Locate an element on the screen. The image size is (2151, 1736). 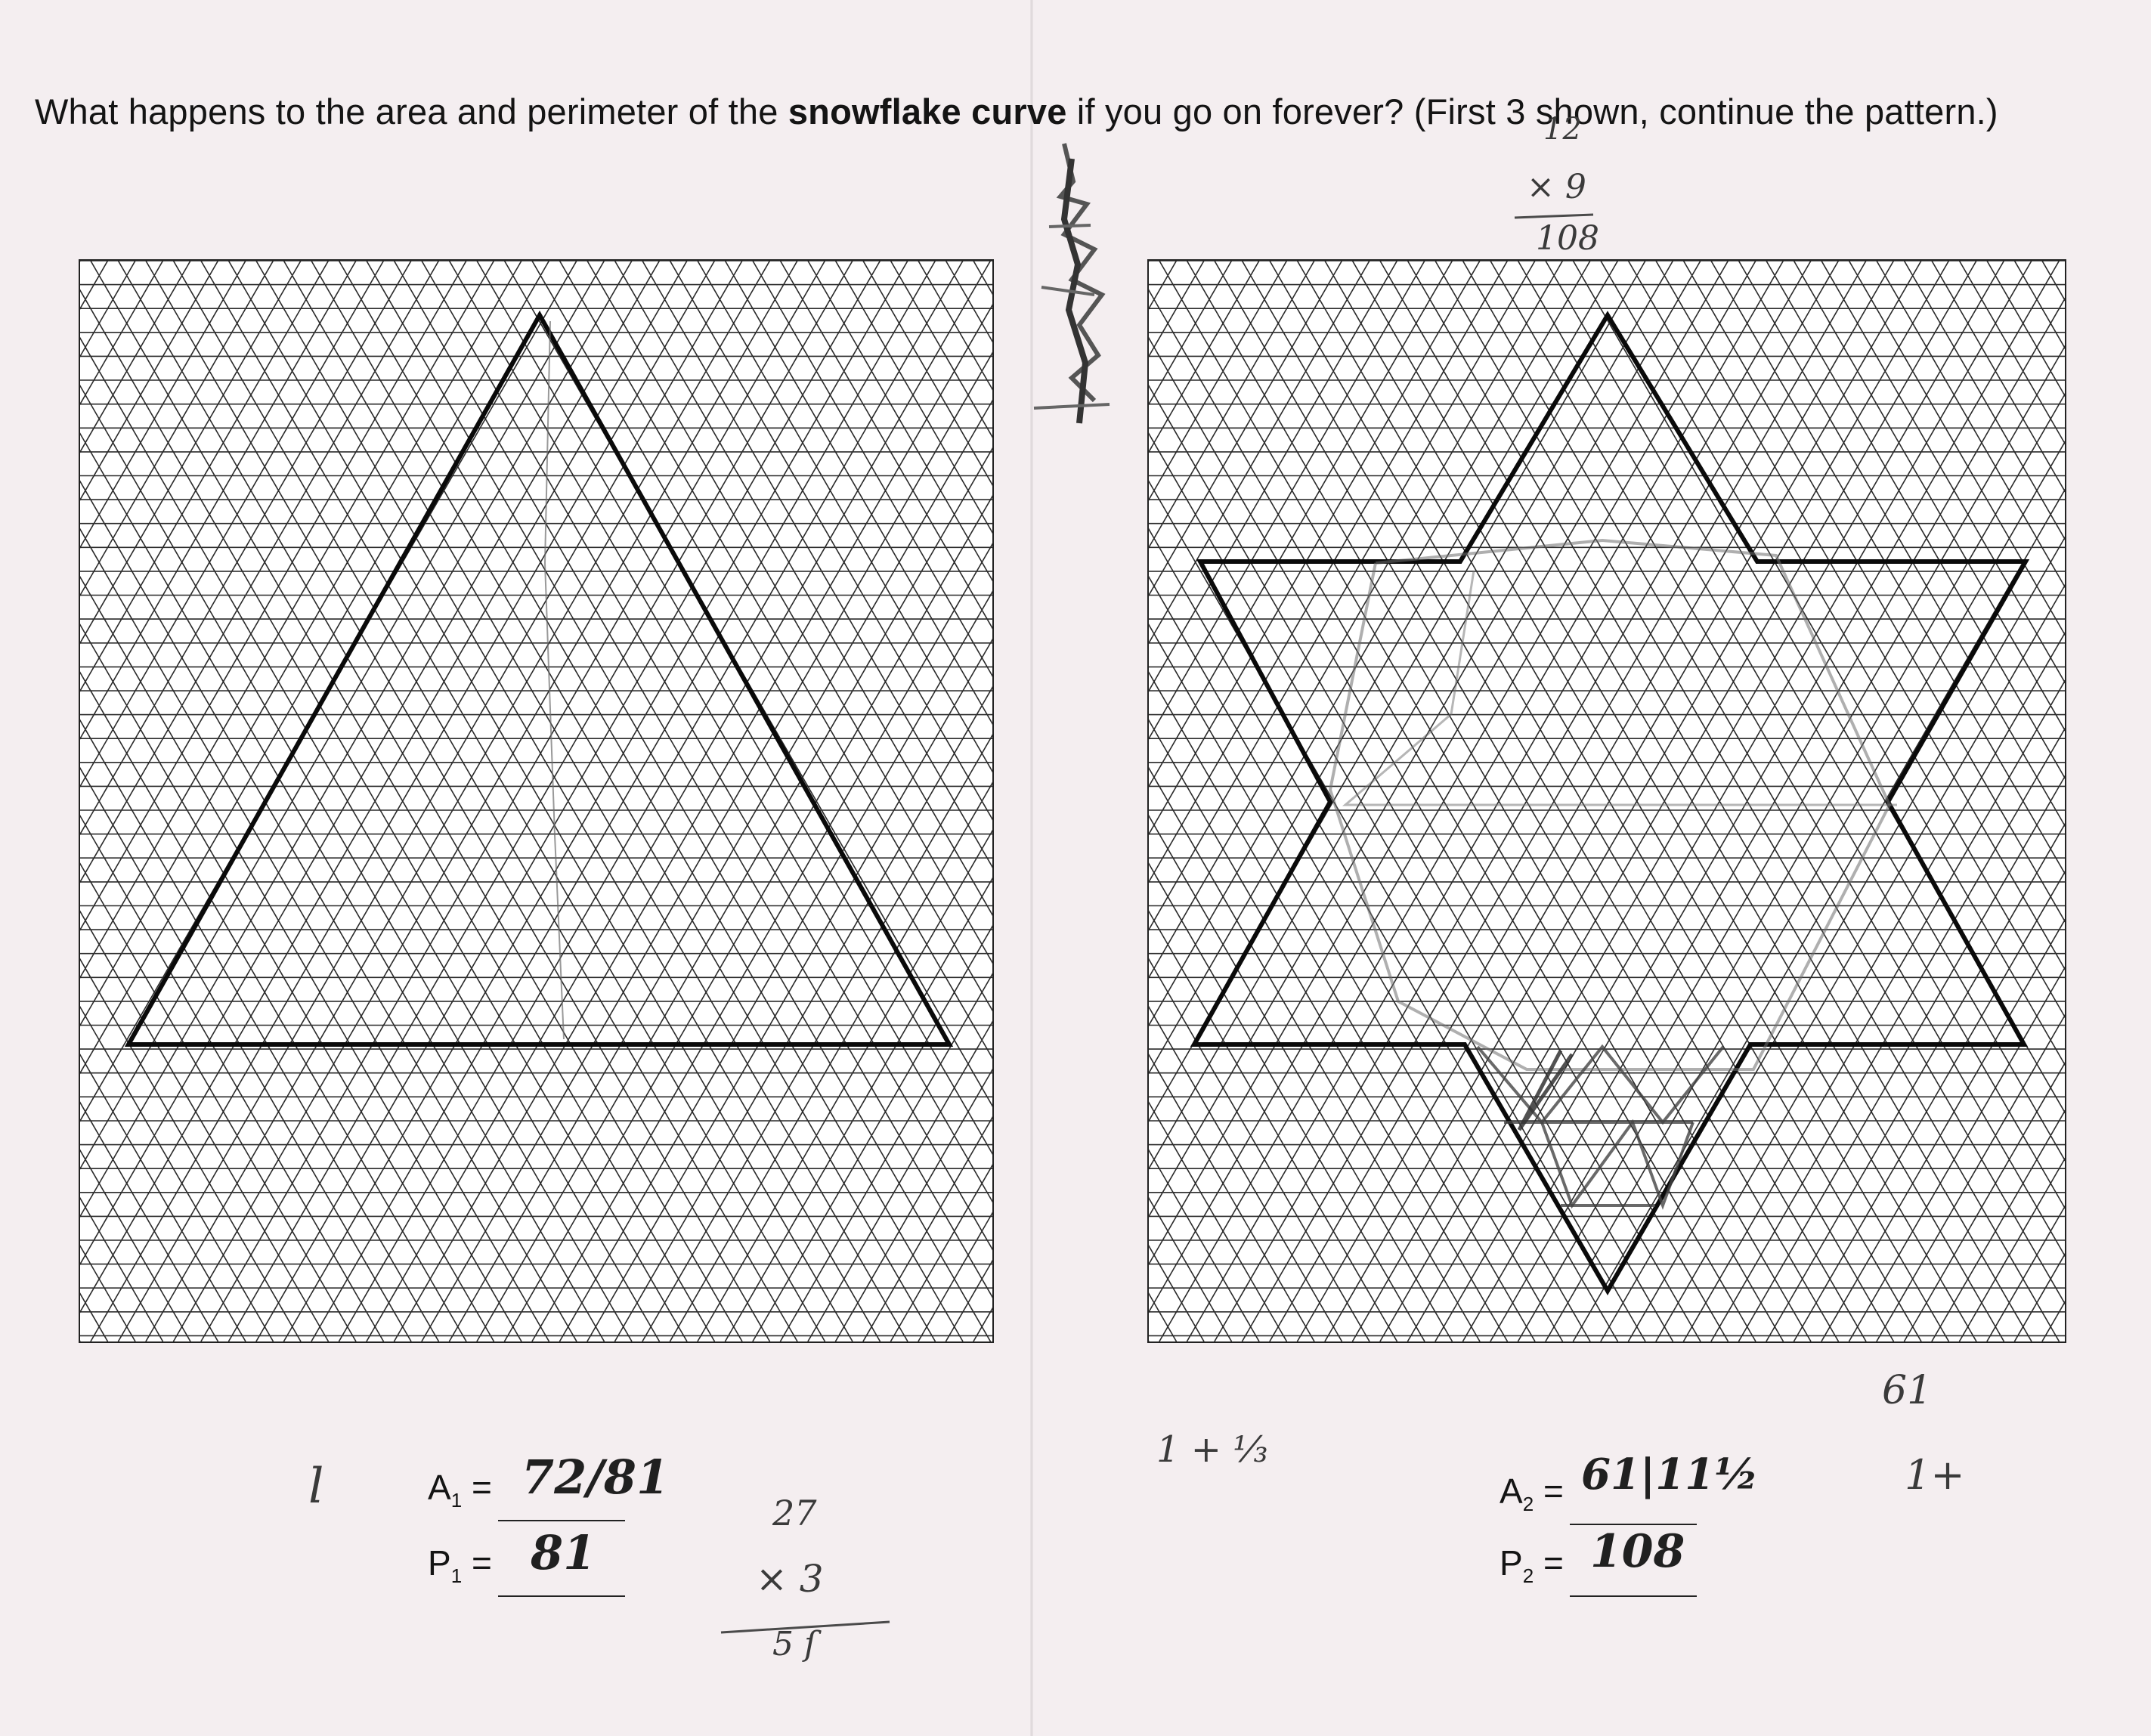
pencil-small-triangles-row1 is located at coordinates (1600, 1084).